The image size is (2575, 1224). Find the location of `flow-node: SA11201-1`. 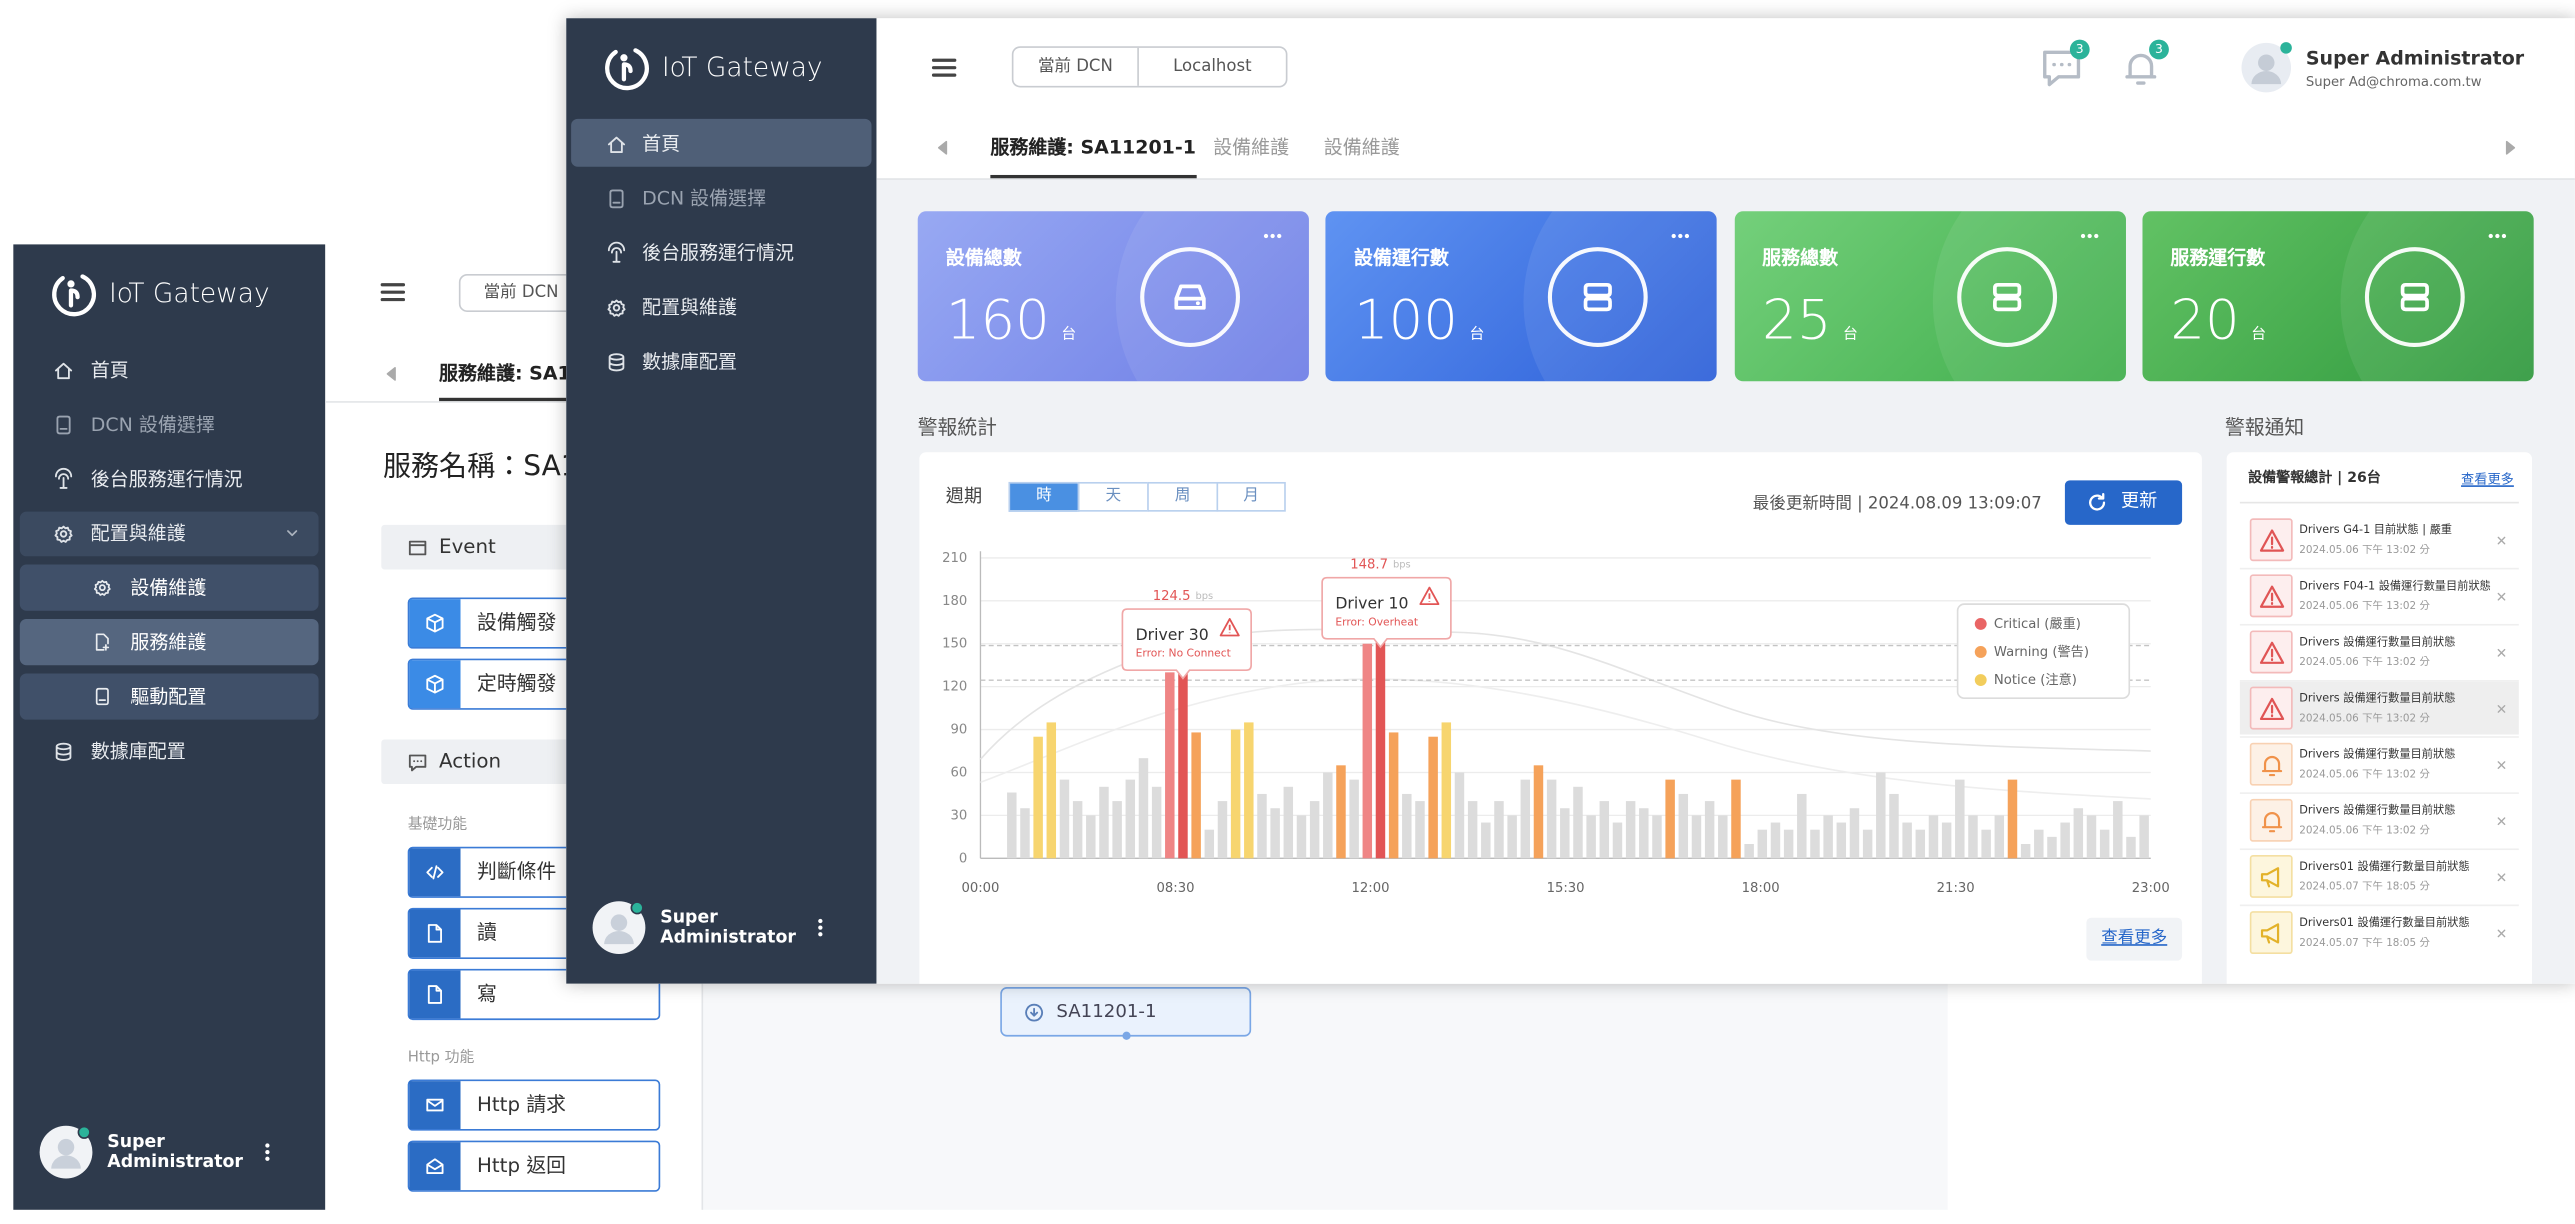

flow-node: SA11201-1 is located at coordinates (1126, 1013).